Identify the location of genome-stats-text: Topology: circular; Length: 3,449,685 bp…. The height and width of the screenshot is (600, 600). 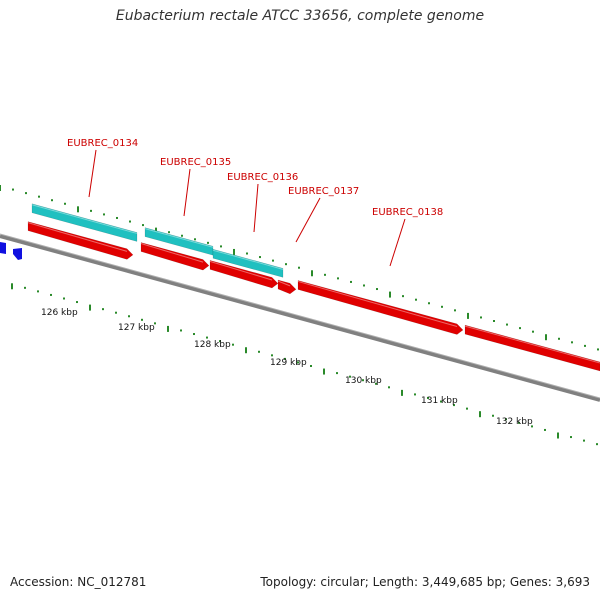
(425, 582).